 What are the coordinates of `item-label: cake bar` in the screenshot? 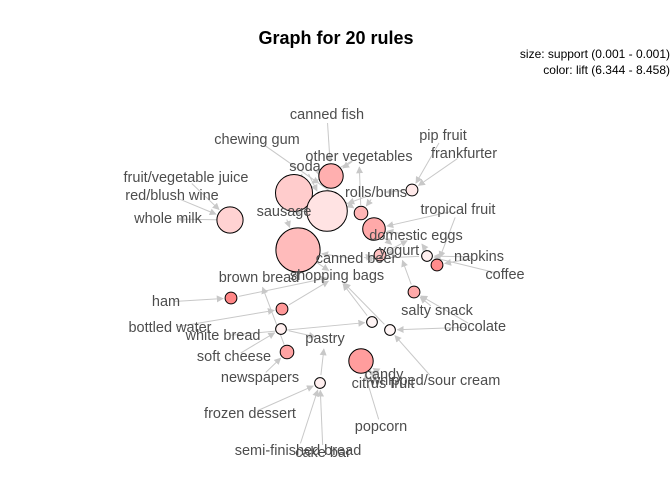 It's located at (323, 453).